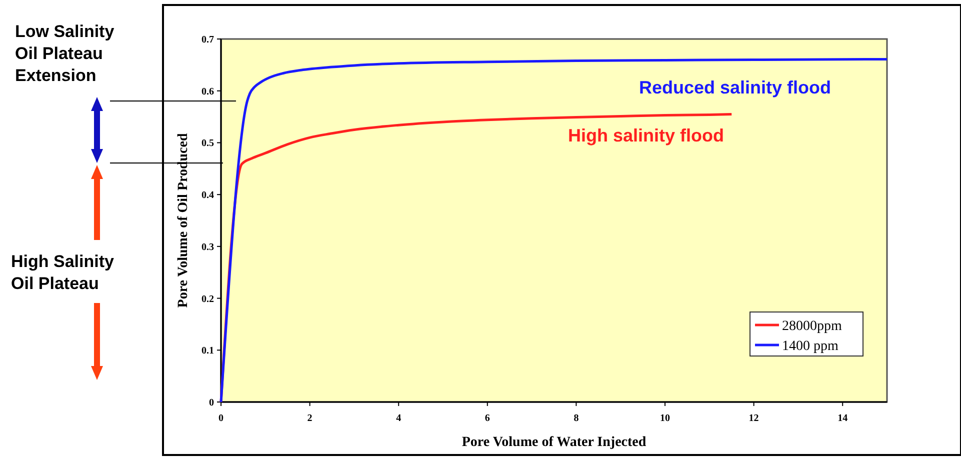 The height and width of the screenshot is (459, 961). What do you see at coordinates (812, 326) in the screenshot?
I see `legend-label: 28000ppm` at bounding box center [812, 326].